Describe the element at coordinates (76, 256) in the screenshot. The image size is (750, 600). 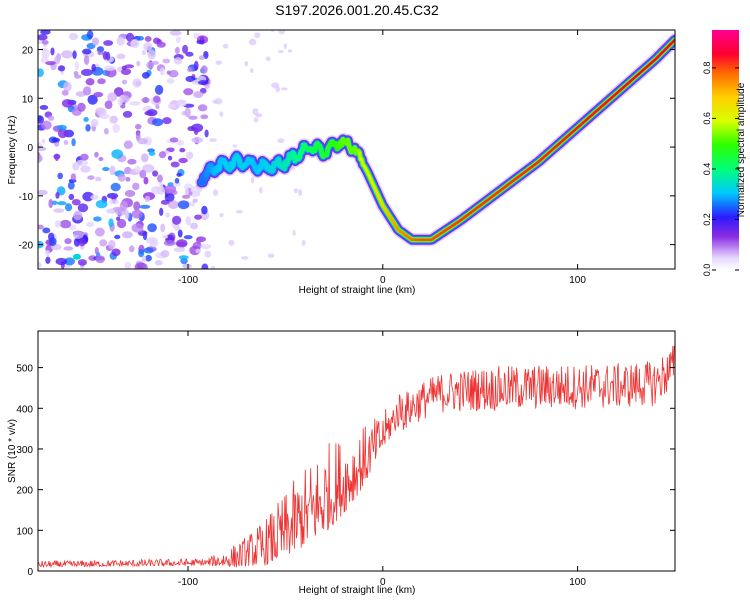
I see `noise-blob-bright` at that location.